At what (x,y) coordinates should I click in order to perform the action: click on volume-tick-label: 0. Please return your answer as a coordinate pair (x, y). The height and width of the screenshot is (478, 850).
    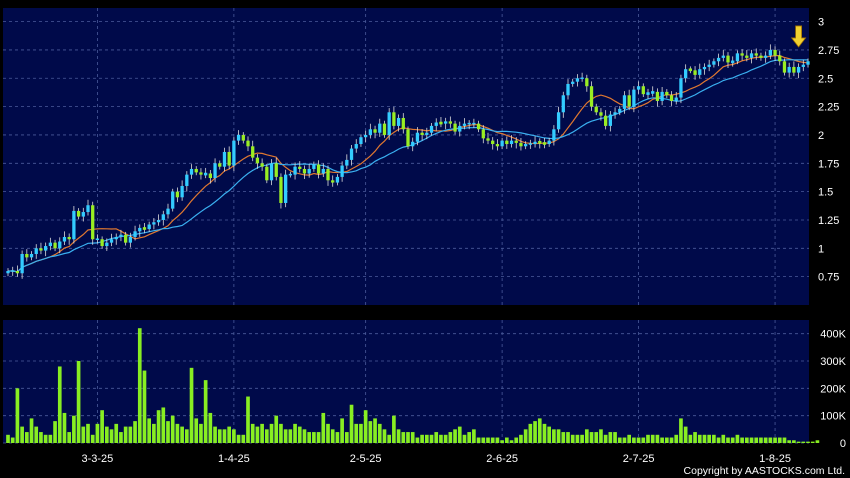
    Looking at the image, I should click on (843, 444).